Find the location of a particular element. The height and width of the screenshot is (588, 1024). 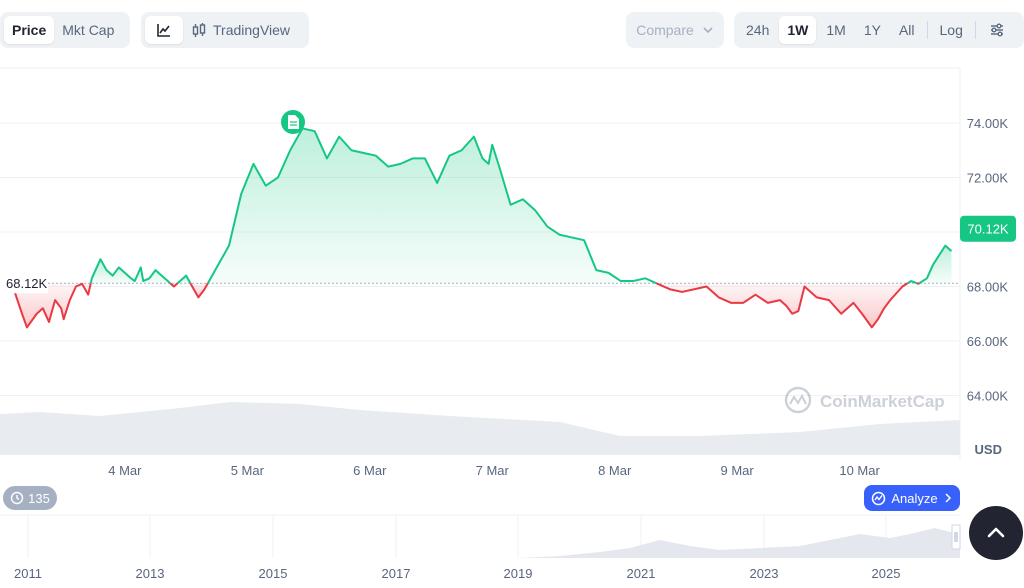

x-tick-label: 5 Mar is located at coordinates (248, 470).